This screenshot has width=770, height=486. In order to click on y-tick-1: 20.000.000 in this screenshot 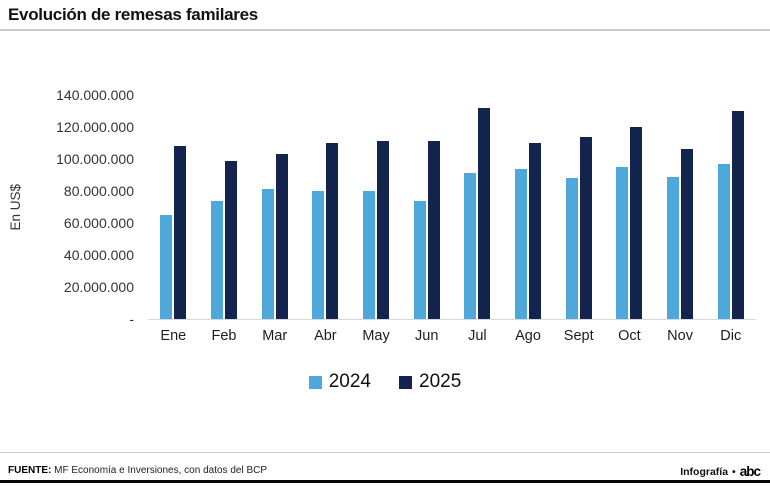, I will do `click(98, 287)`.